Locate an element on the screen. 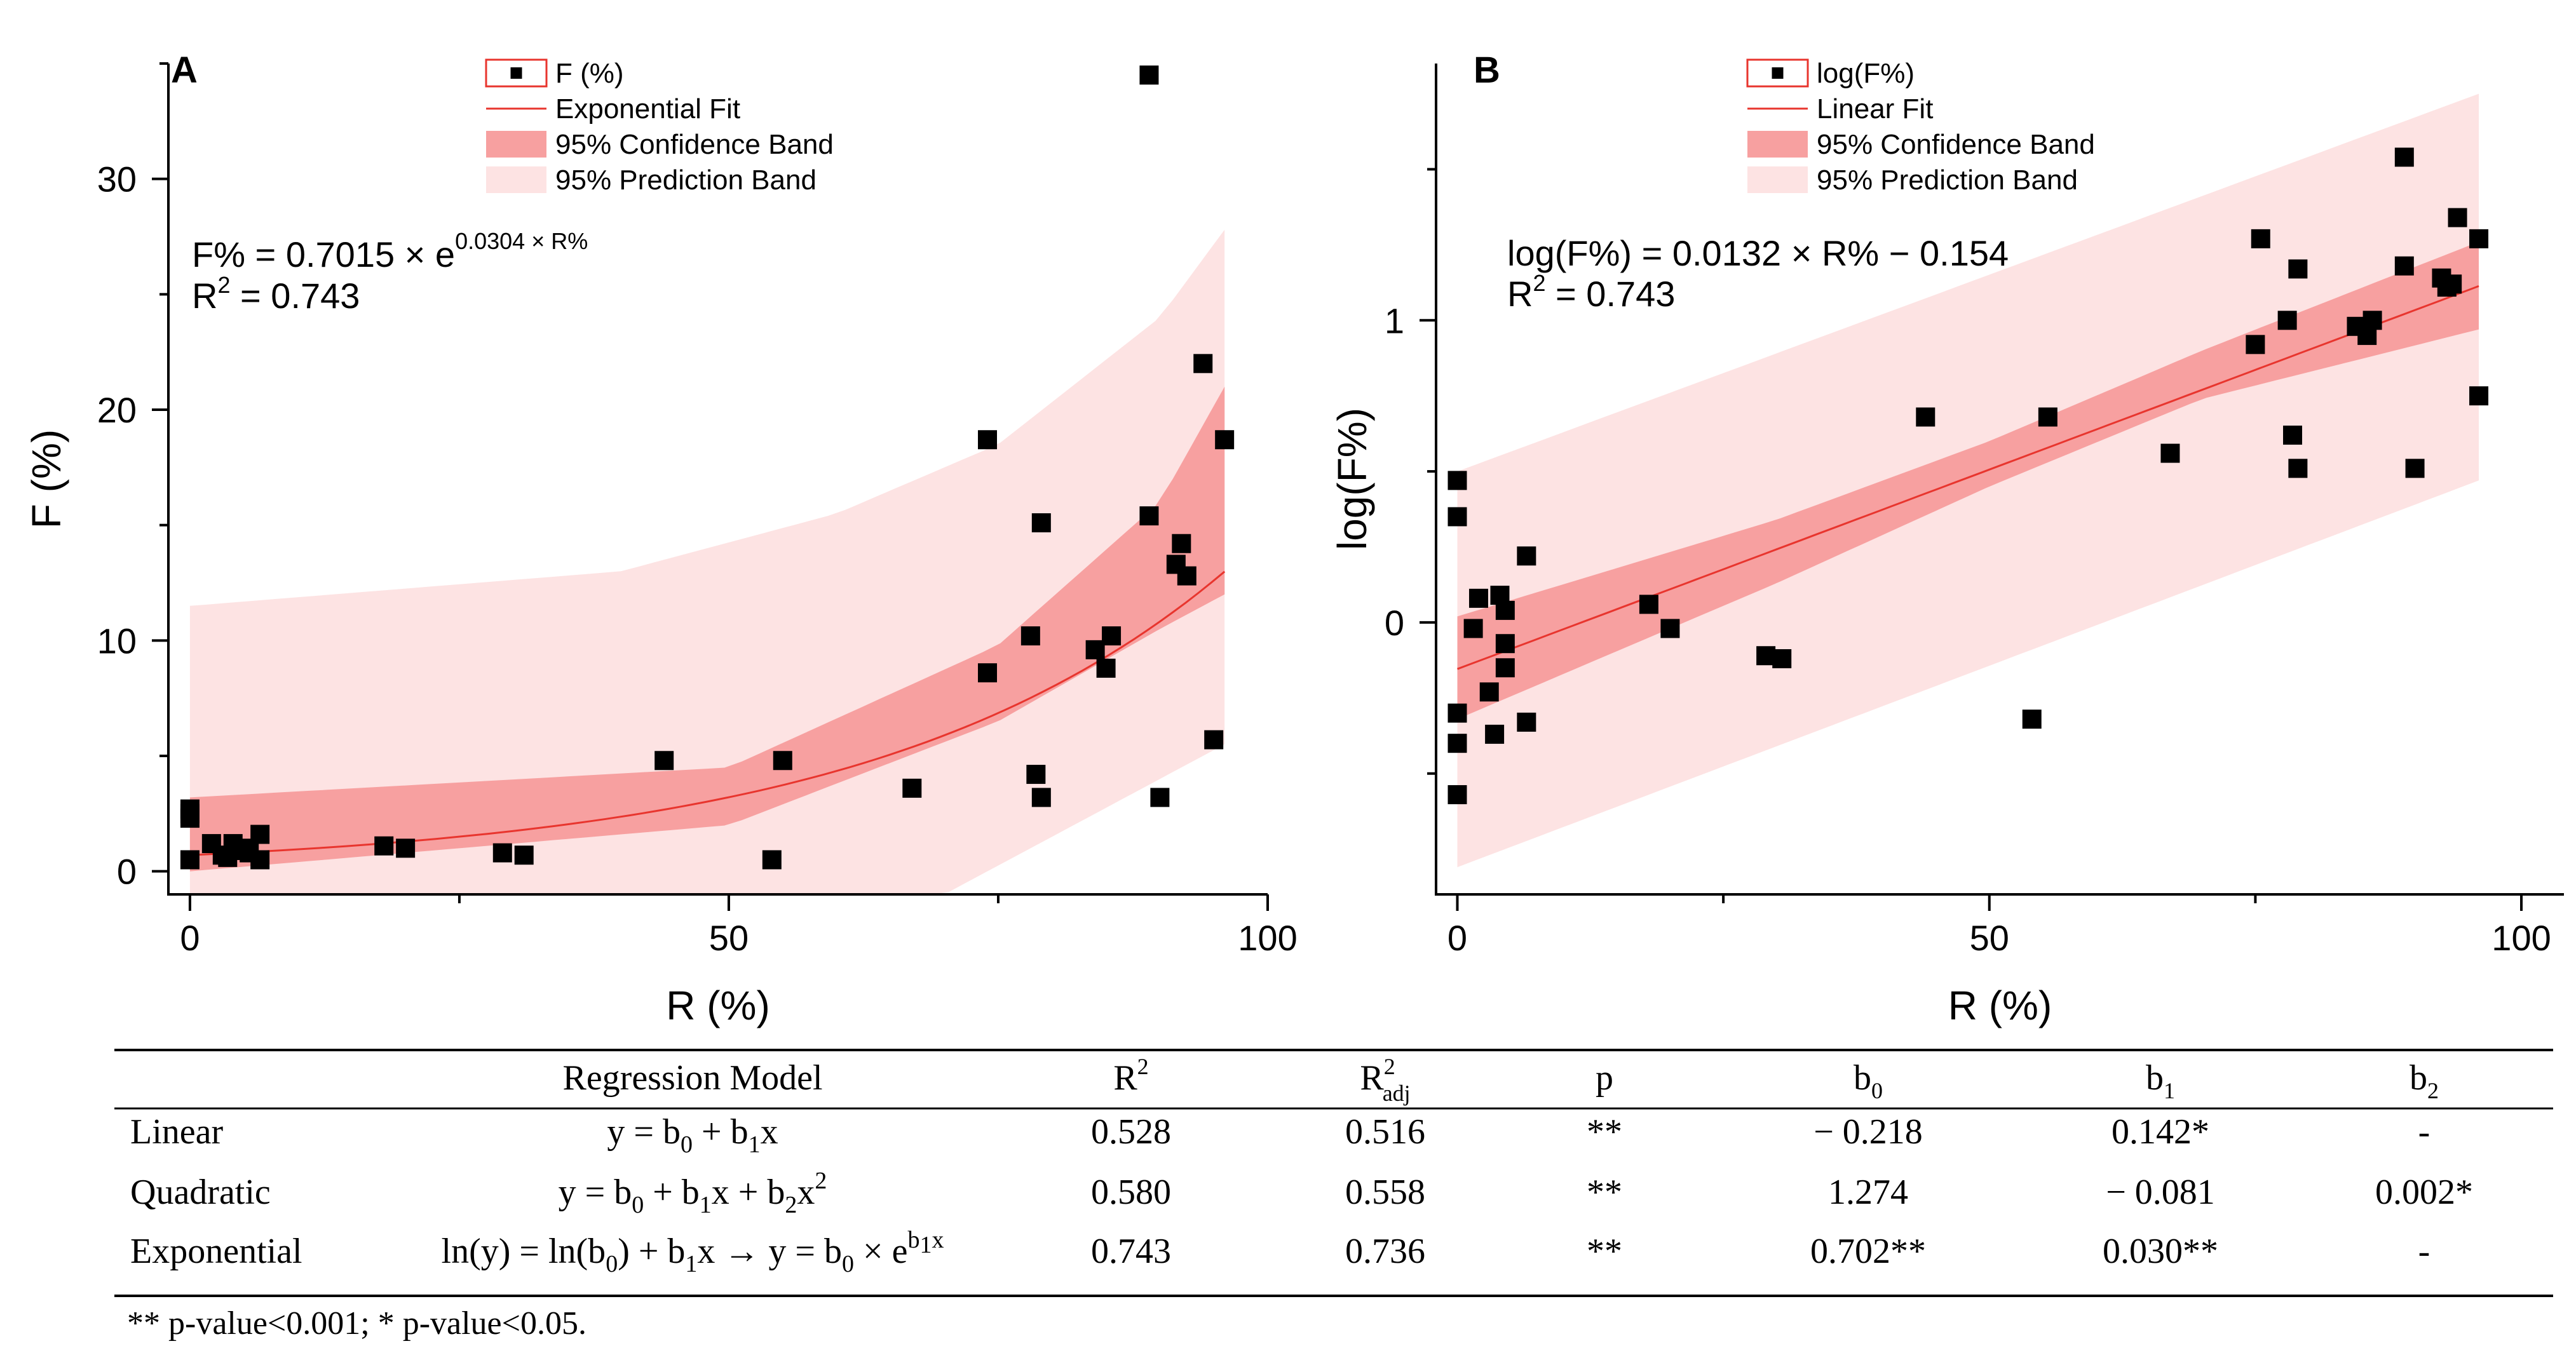  y-tick-label: 20 is located at coordinates (117, 410).